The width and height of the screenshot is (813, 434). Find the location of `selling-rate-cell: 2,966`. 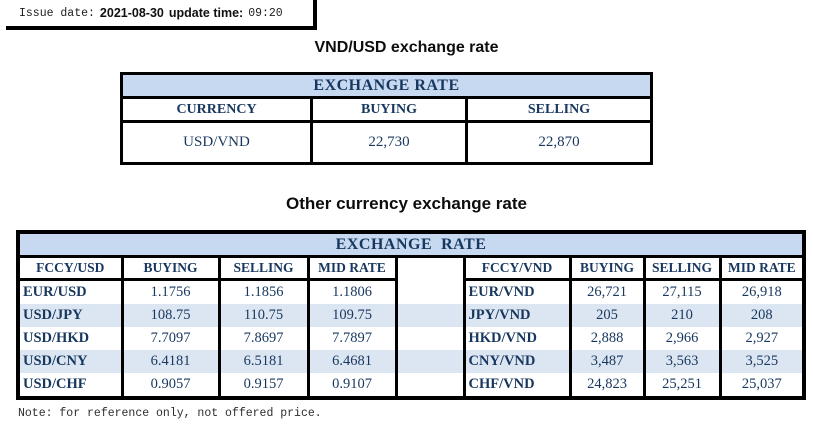

selling-rate-cell: 2,966 is located at coordinates (682, 338).